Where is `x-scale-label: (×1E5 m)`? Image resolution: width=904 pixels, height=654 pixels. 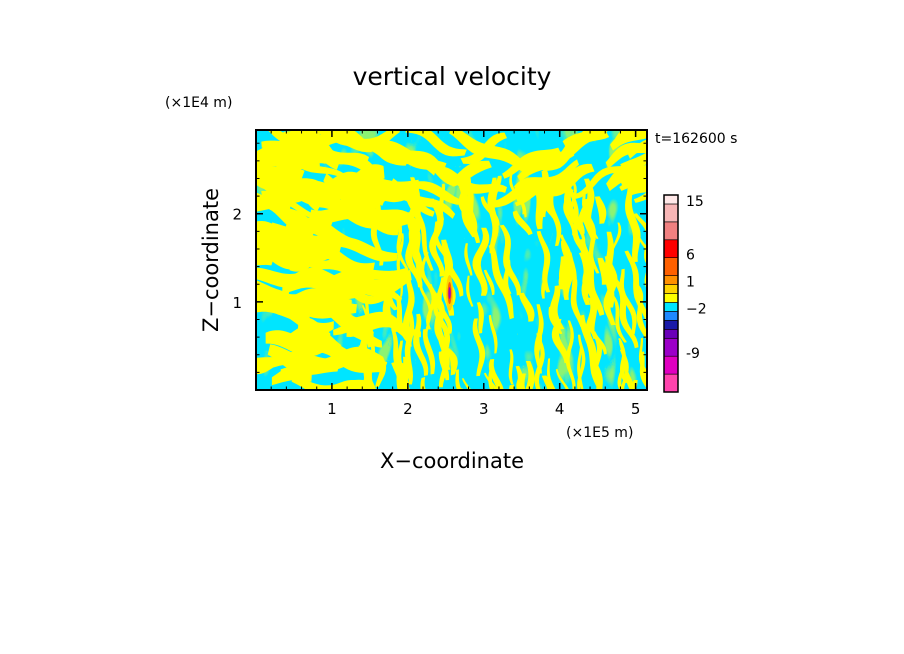 x-scale-label: (×1E5 m) is located at coordinates (599, 433).